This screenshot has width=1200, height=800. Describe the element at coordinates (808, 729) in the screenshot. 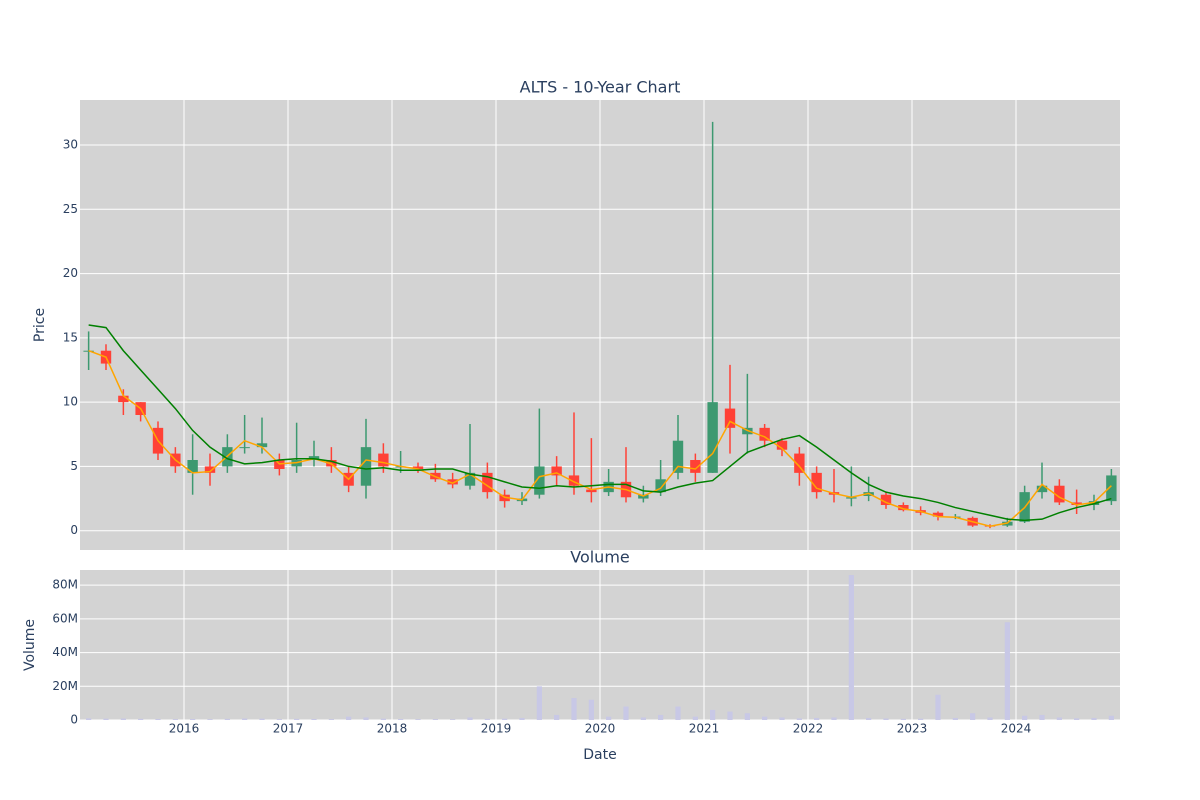

I see `x-tick-label: 2022` at that location.